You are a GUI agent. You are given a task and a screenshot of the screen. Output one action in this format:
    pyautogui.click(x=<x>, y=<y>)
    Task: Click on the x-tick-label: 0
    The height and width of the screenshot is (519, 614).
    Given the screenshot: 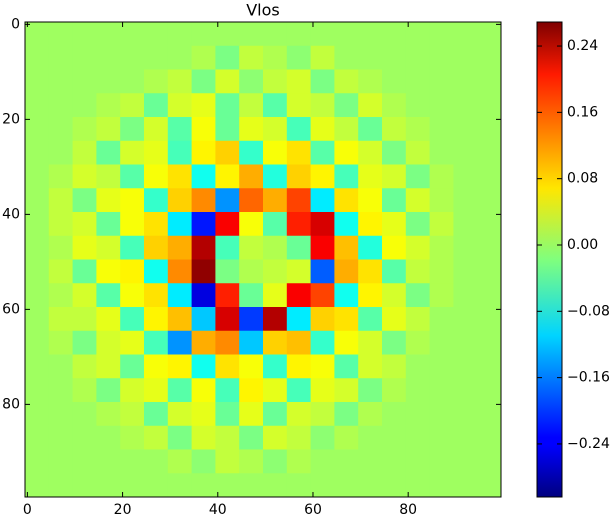 What is the action you would take?
    pyautogui.click(x=27, y=510)
    